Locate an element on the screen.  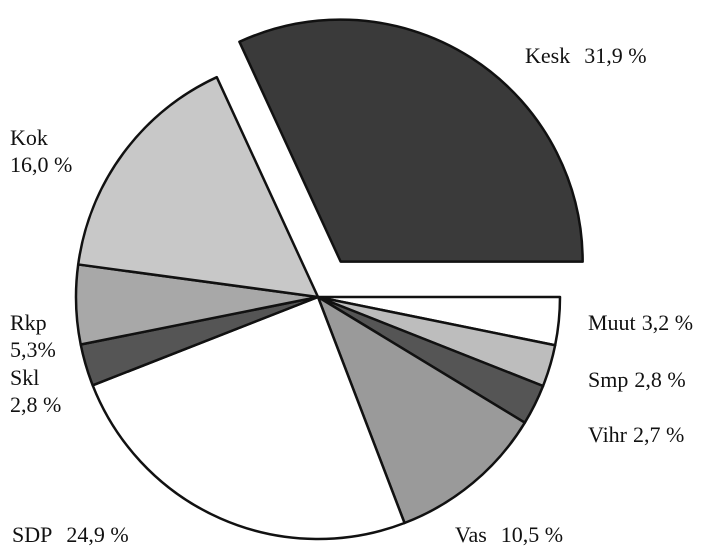
slice-label: SDP 24,9 % is located at coordinates (70, 534).